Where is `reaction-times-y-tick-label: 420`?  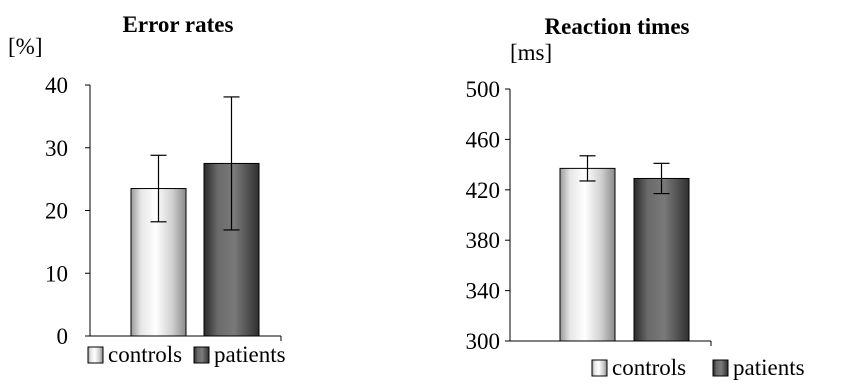 reaction-times-y-tick-label: 420 is located at coordinates (483, 190).